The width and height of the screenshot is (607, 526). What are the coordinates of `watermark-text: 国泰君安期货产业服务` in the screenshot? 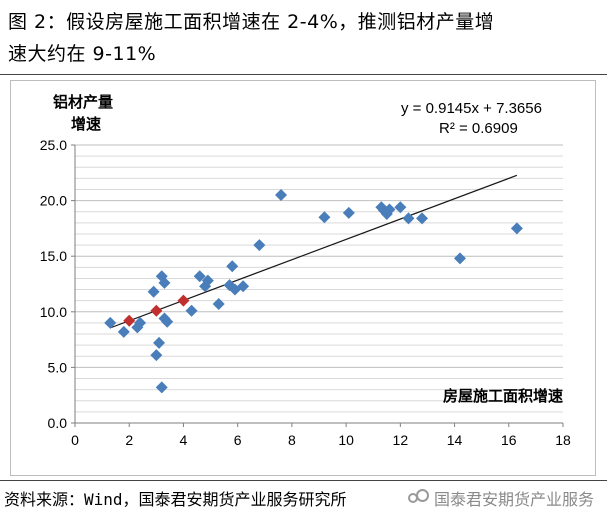 It's located at (514, 499).